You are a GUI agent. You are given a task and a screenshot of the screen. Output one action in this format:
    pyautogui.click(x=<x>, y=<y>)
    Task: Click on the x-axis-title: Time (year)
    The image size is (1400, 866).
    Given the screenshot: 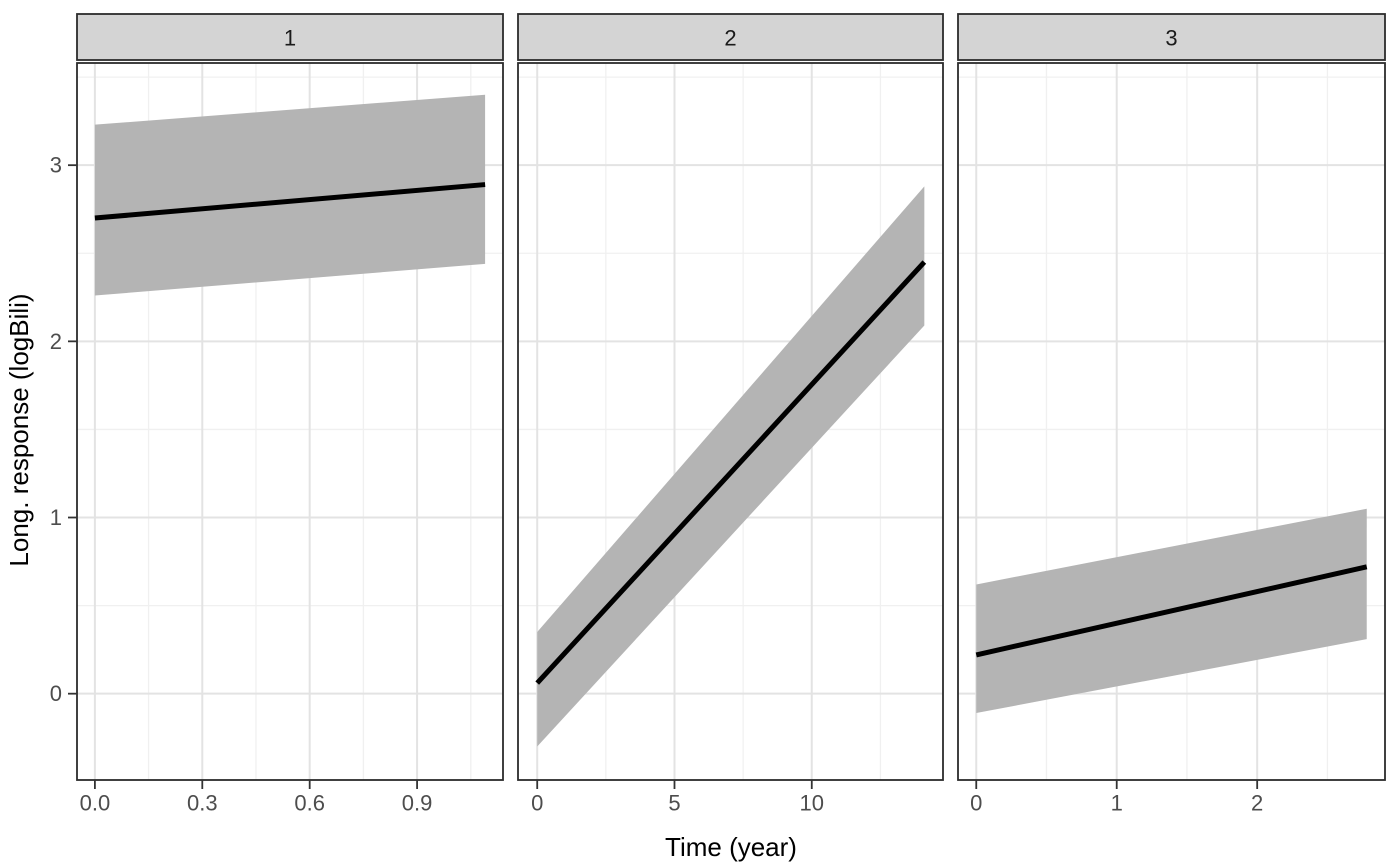 What is the action you would take?
    pyautogui.click(x=731, y=847)
    